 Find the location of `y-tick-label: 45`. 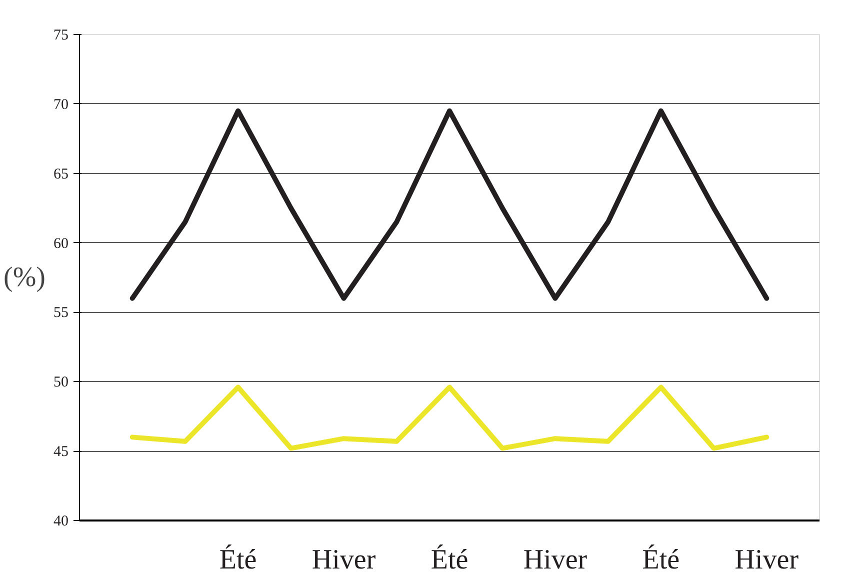

y-tick-label: 45 is located at coordinates (61, 452).